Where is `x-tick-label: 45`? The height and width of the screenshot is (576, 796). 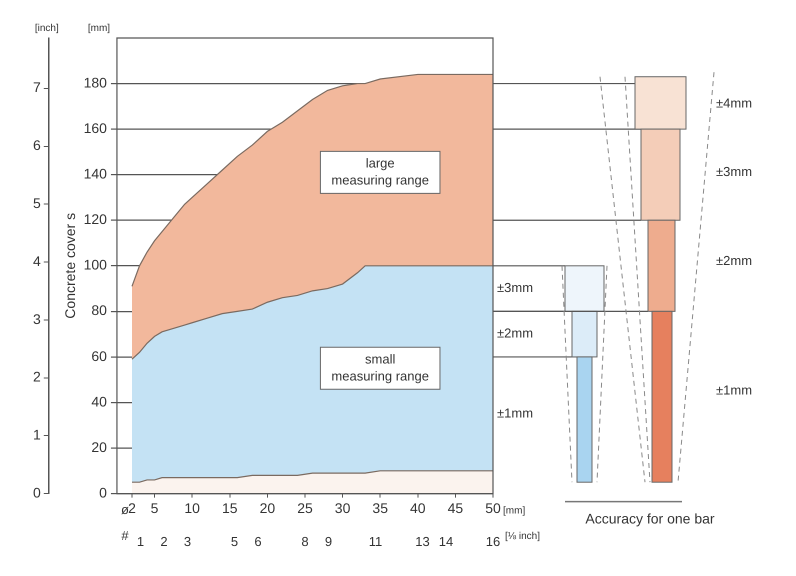
x-tick-label: 45 is located at coordinates (456, 508).